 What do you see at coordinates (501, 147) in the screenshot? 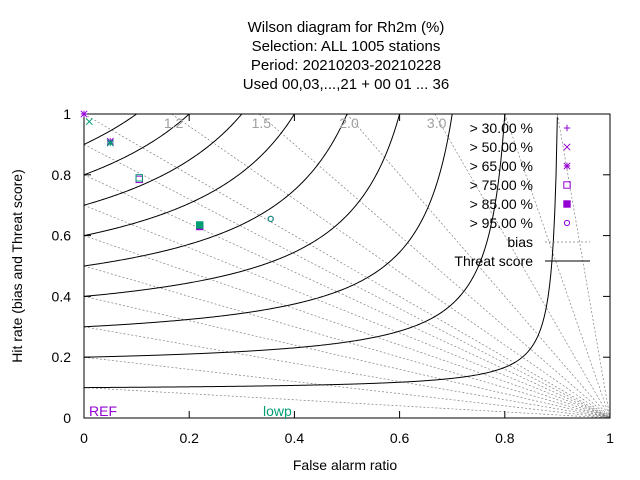
I see `legend-label: > 50.00 %` at bounding box center [501, 147].